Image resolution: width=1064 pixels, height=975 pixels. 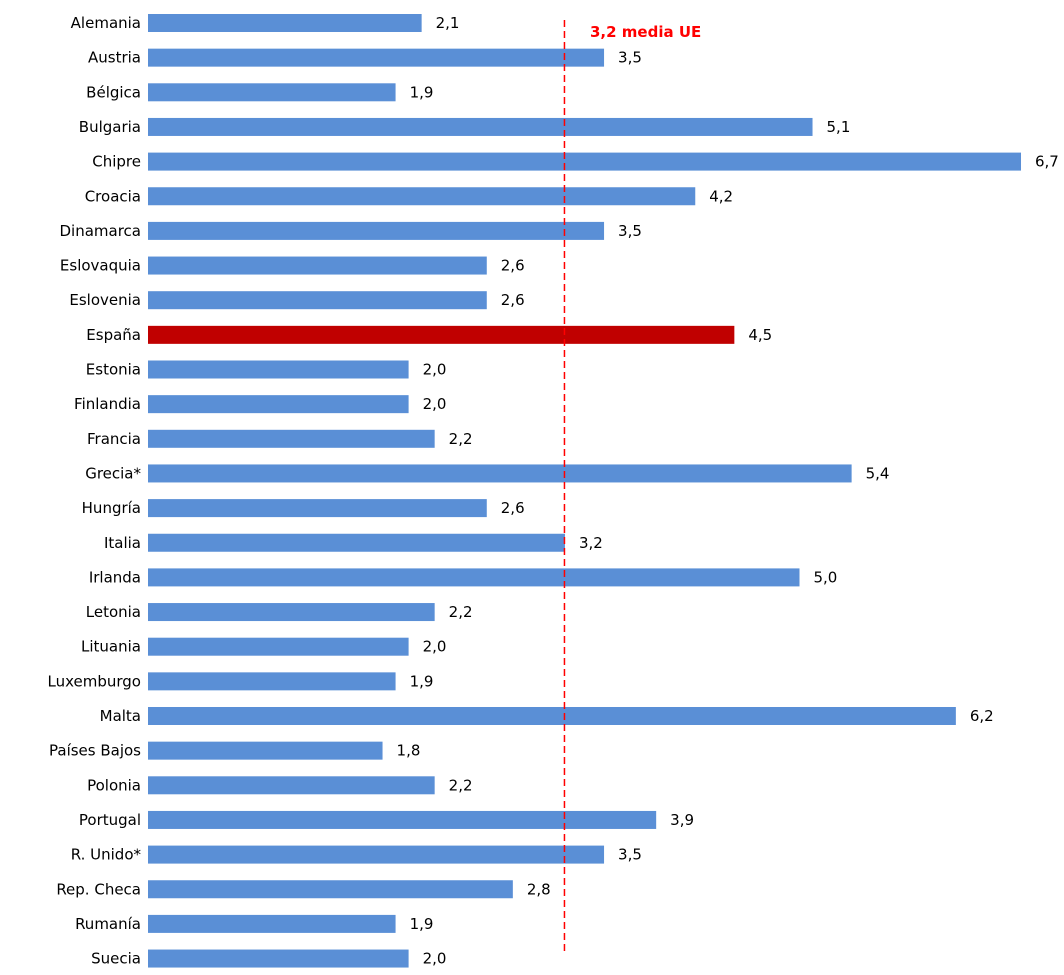 I want to click on category-label: Luxemburgo, so click(x=95, y=681).